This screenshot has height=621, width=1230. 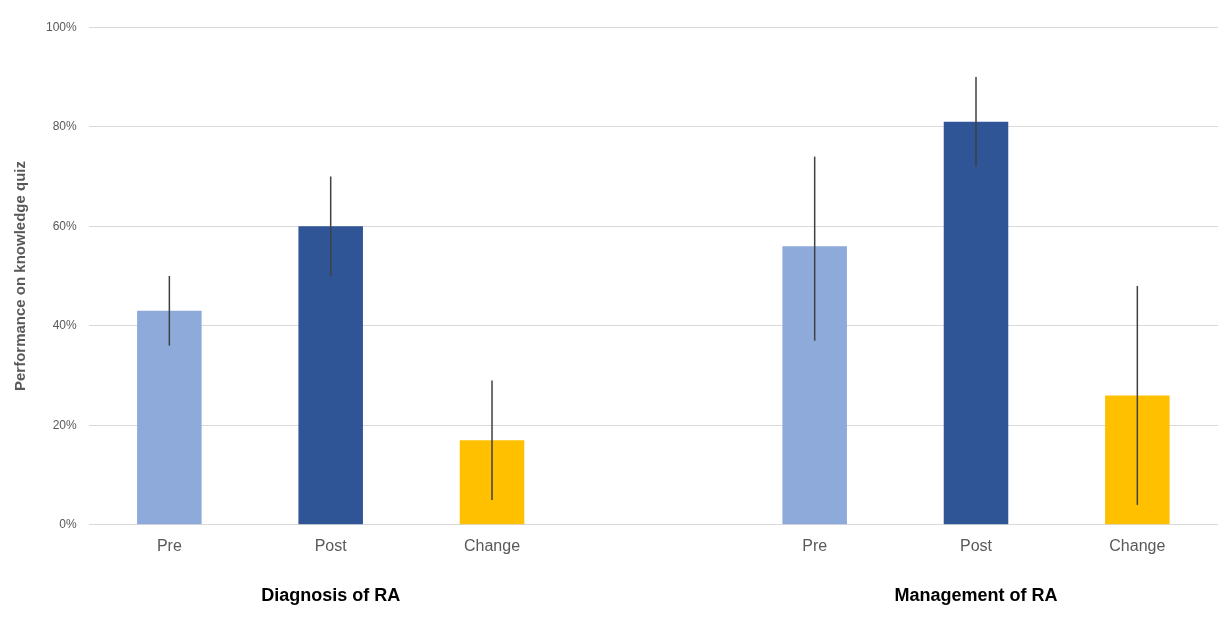 I want to click on text: Management of RA, so click(x=976, y=594).